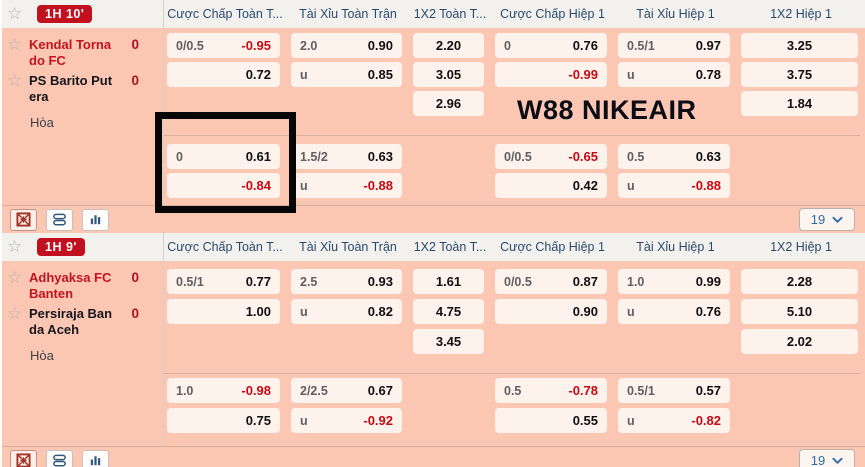  Describe the element at coordinates (223, 74) in the screenshot. I see `odds-cell: 0.72` at that location.